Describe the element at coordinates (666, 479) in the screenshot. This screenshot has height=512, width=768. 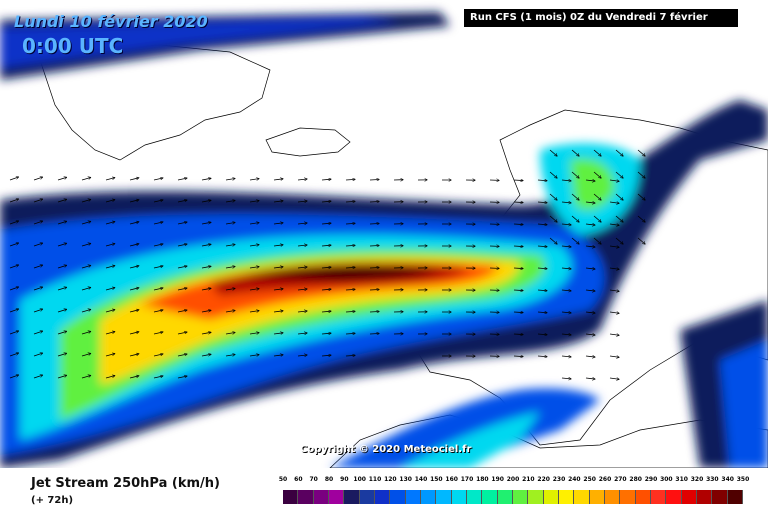
I see `legend-tick: 300` at that location.